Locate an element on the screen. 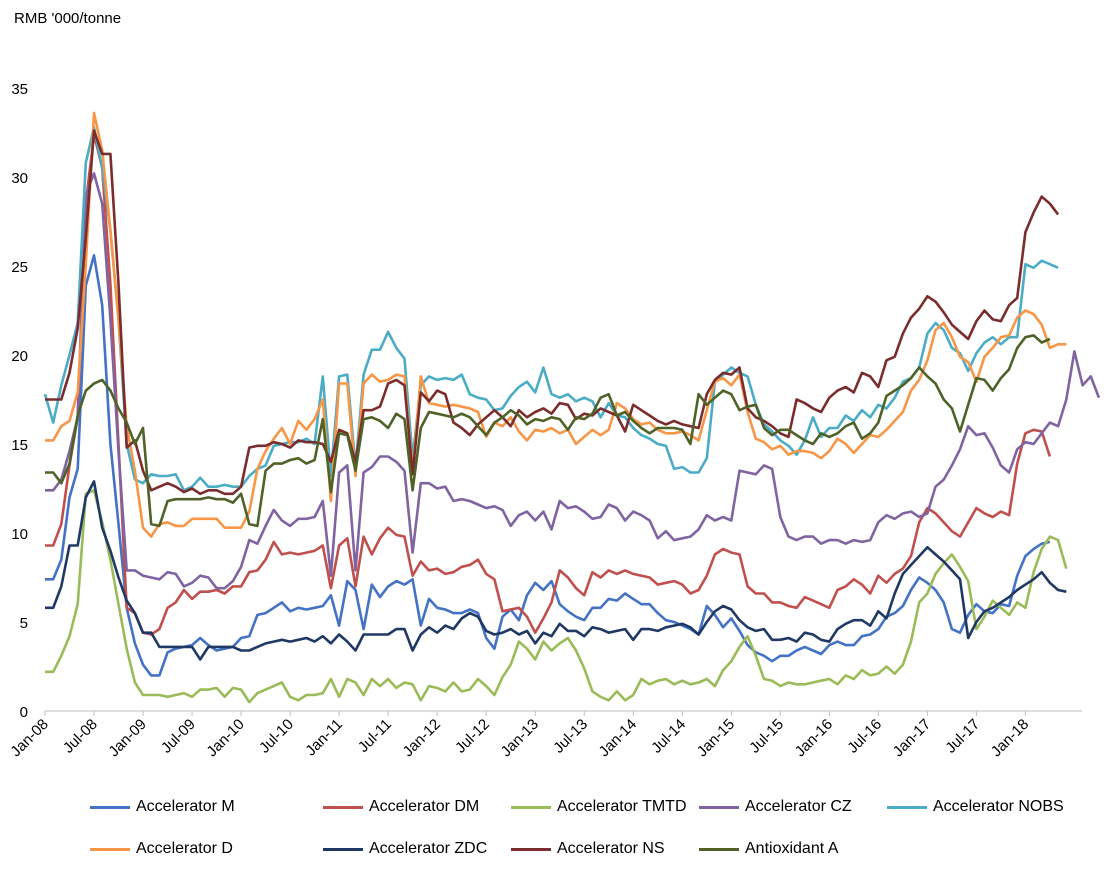 The image size is (1107, 870). y-axis-label: RMB '000/tonne is located at coordinates (68, 18).